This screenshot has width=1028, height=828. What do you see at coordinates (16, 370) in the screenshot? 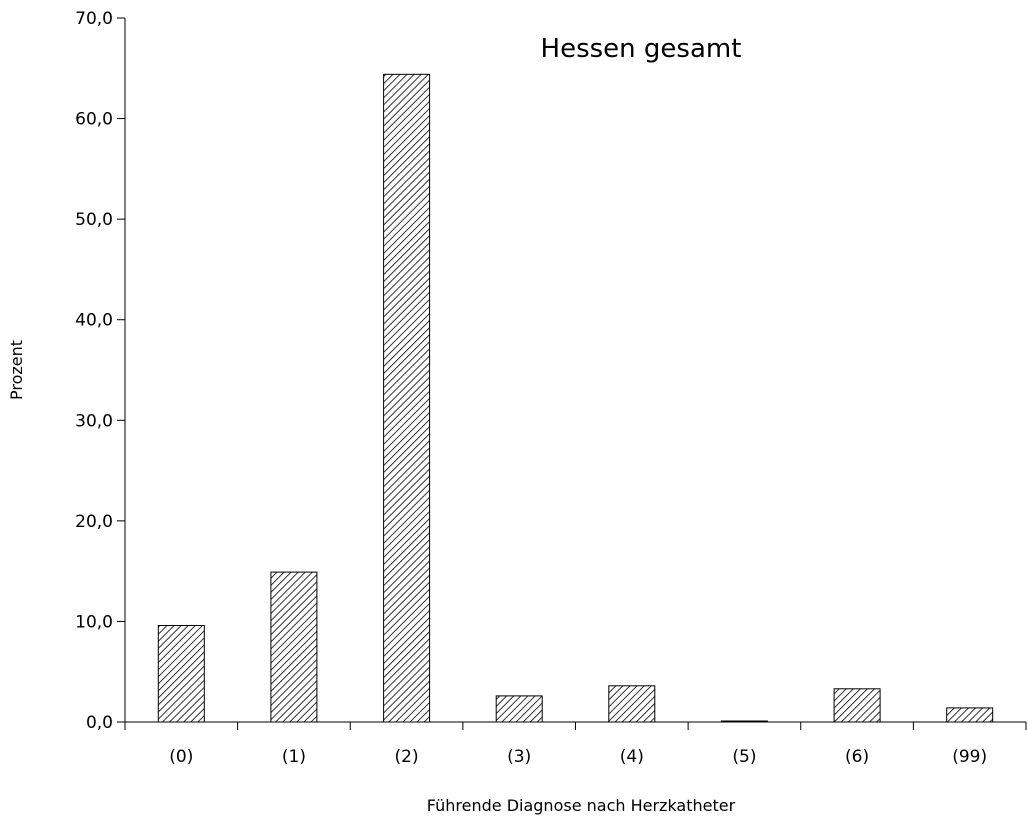
I see `y-axis-title: Prozent` at bounding box center [16, 370].